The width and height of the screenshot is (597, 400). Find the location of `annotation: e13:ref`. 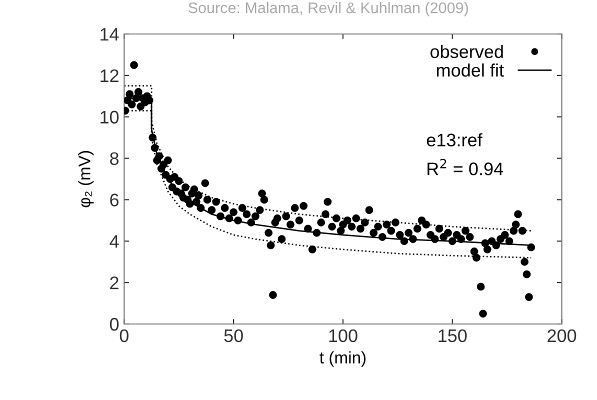

annotation: e13:ref is located at coordinates (454, 139).